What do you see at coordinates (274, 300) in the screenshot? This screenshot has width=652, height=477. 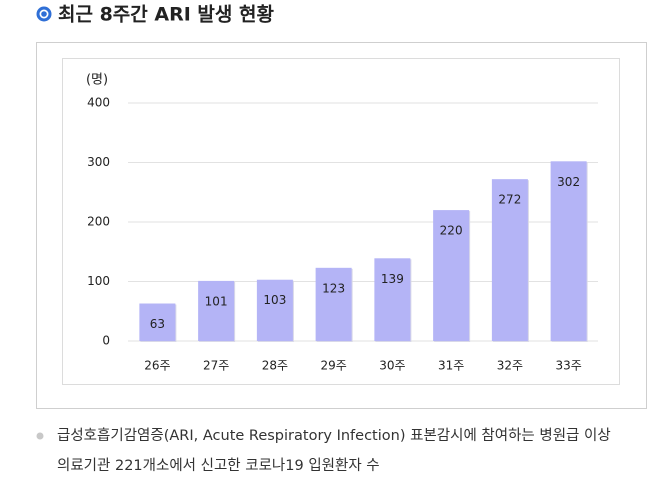 I see `value-label: 103` at bounding box center [274, 300].